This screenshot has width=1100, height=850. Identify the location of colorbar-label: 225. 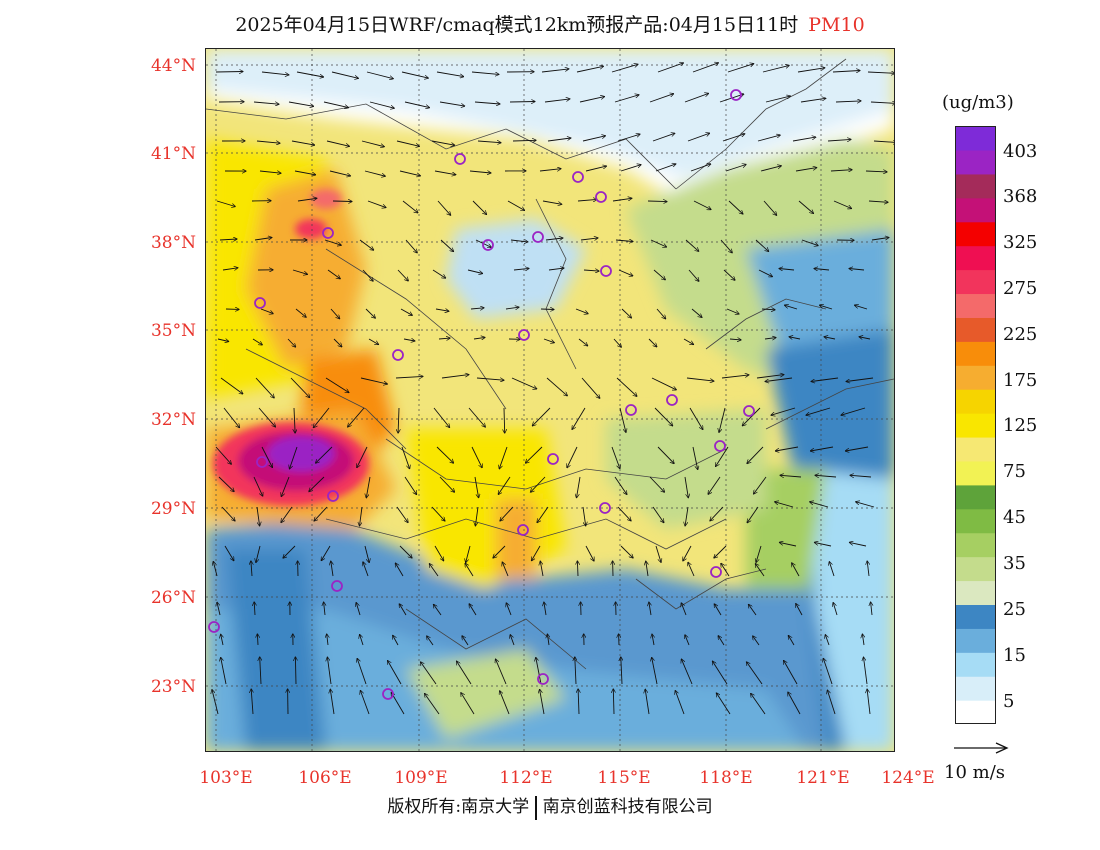
(1020, 334).